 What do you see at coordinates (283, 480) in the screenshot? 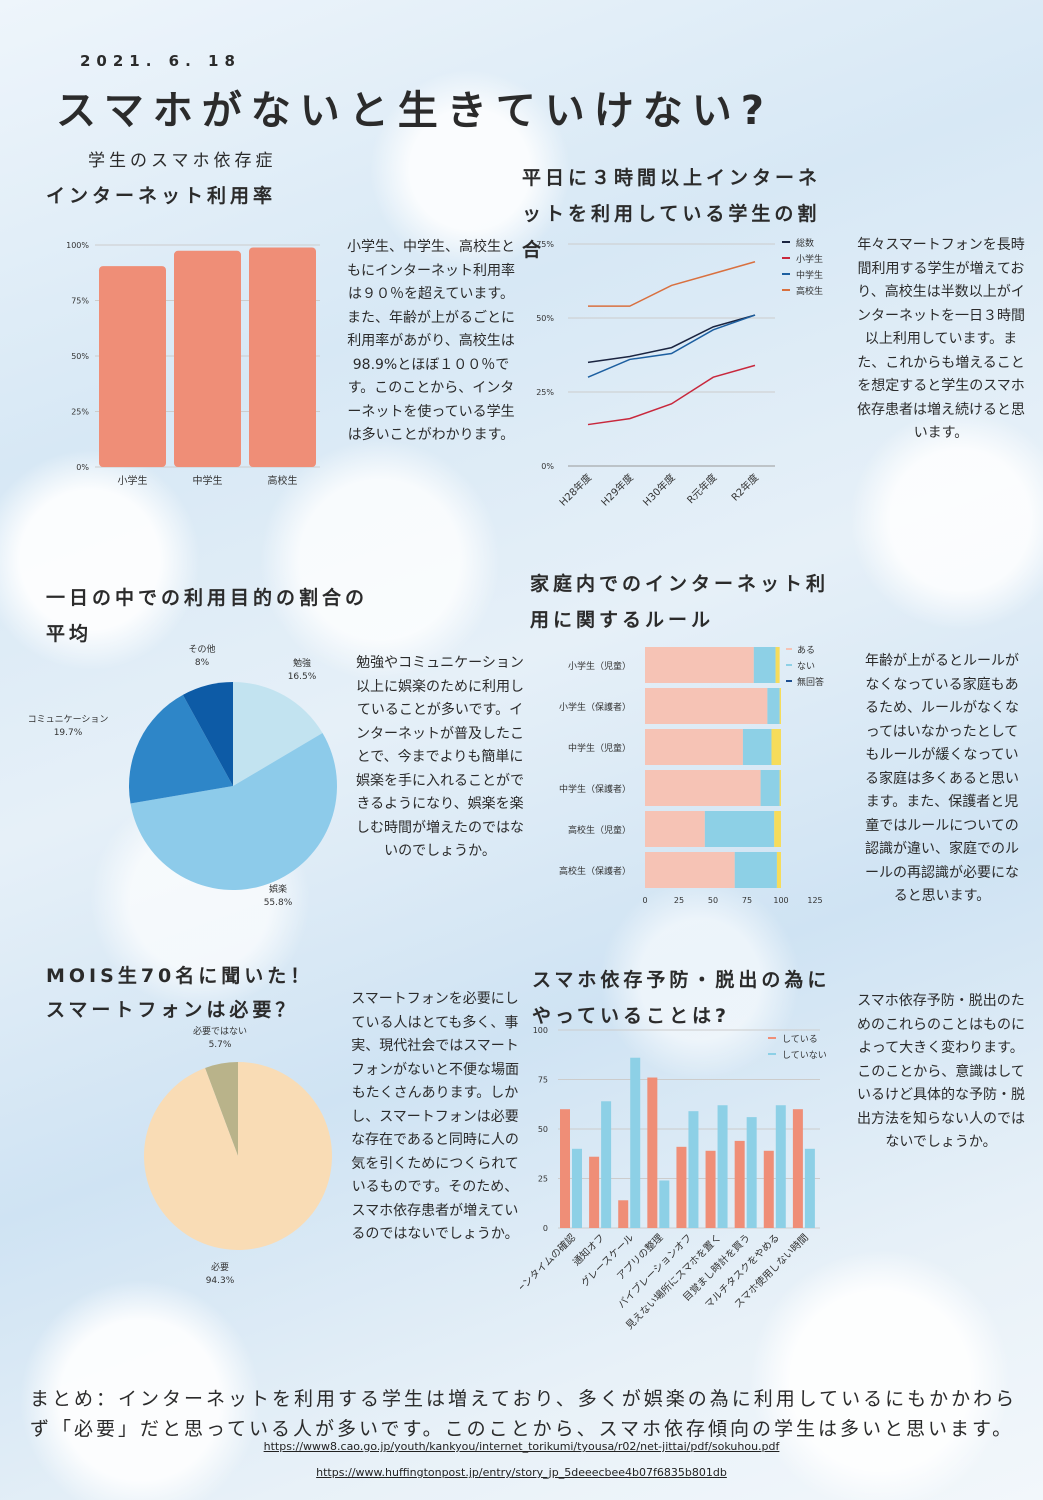
I see `x-tick-label: 高校生` at bounding box center [283, 480].